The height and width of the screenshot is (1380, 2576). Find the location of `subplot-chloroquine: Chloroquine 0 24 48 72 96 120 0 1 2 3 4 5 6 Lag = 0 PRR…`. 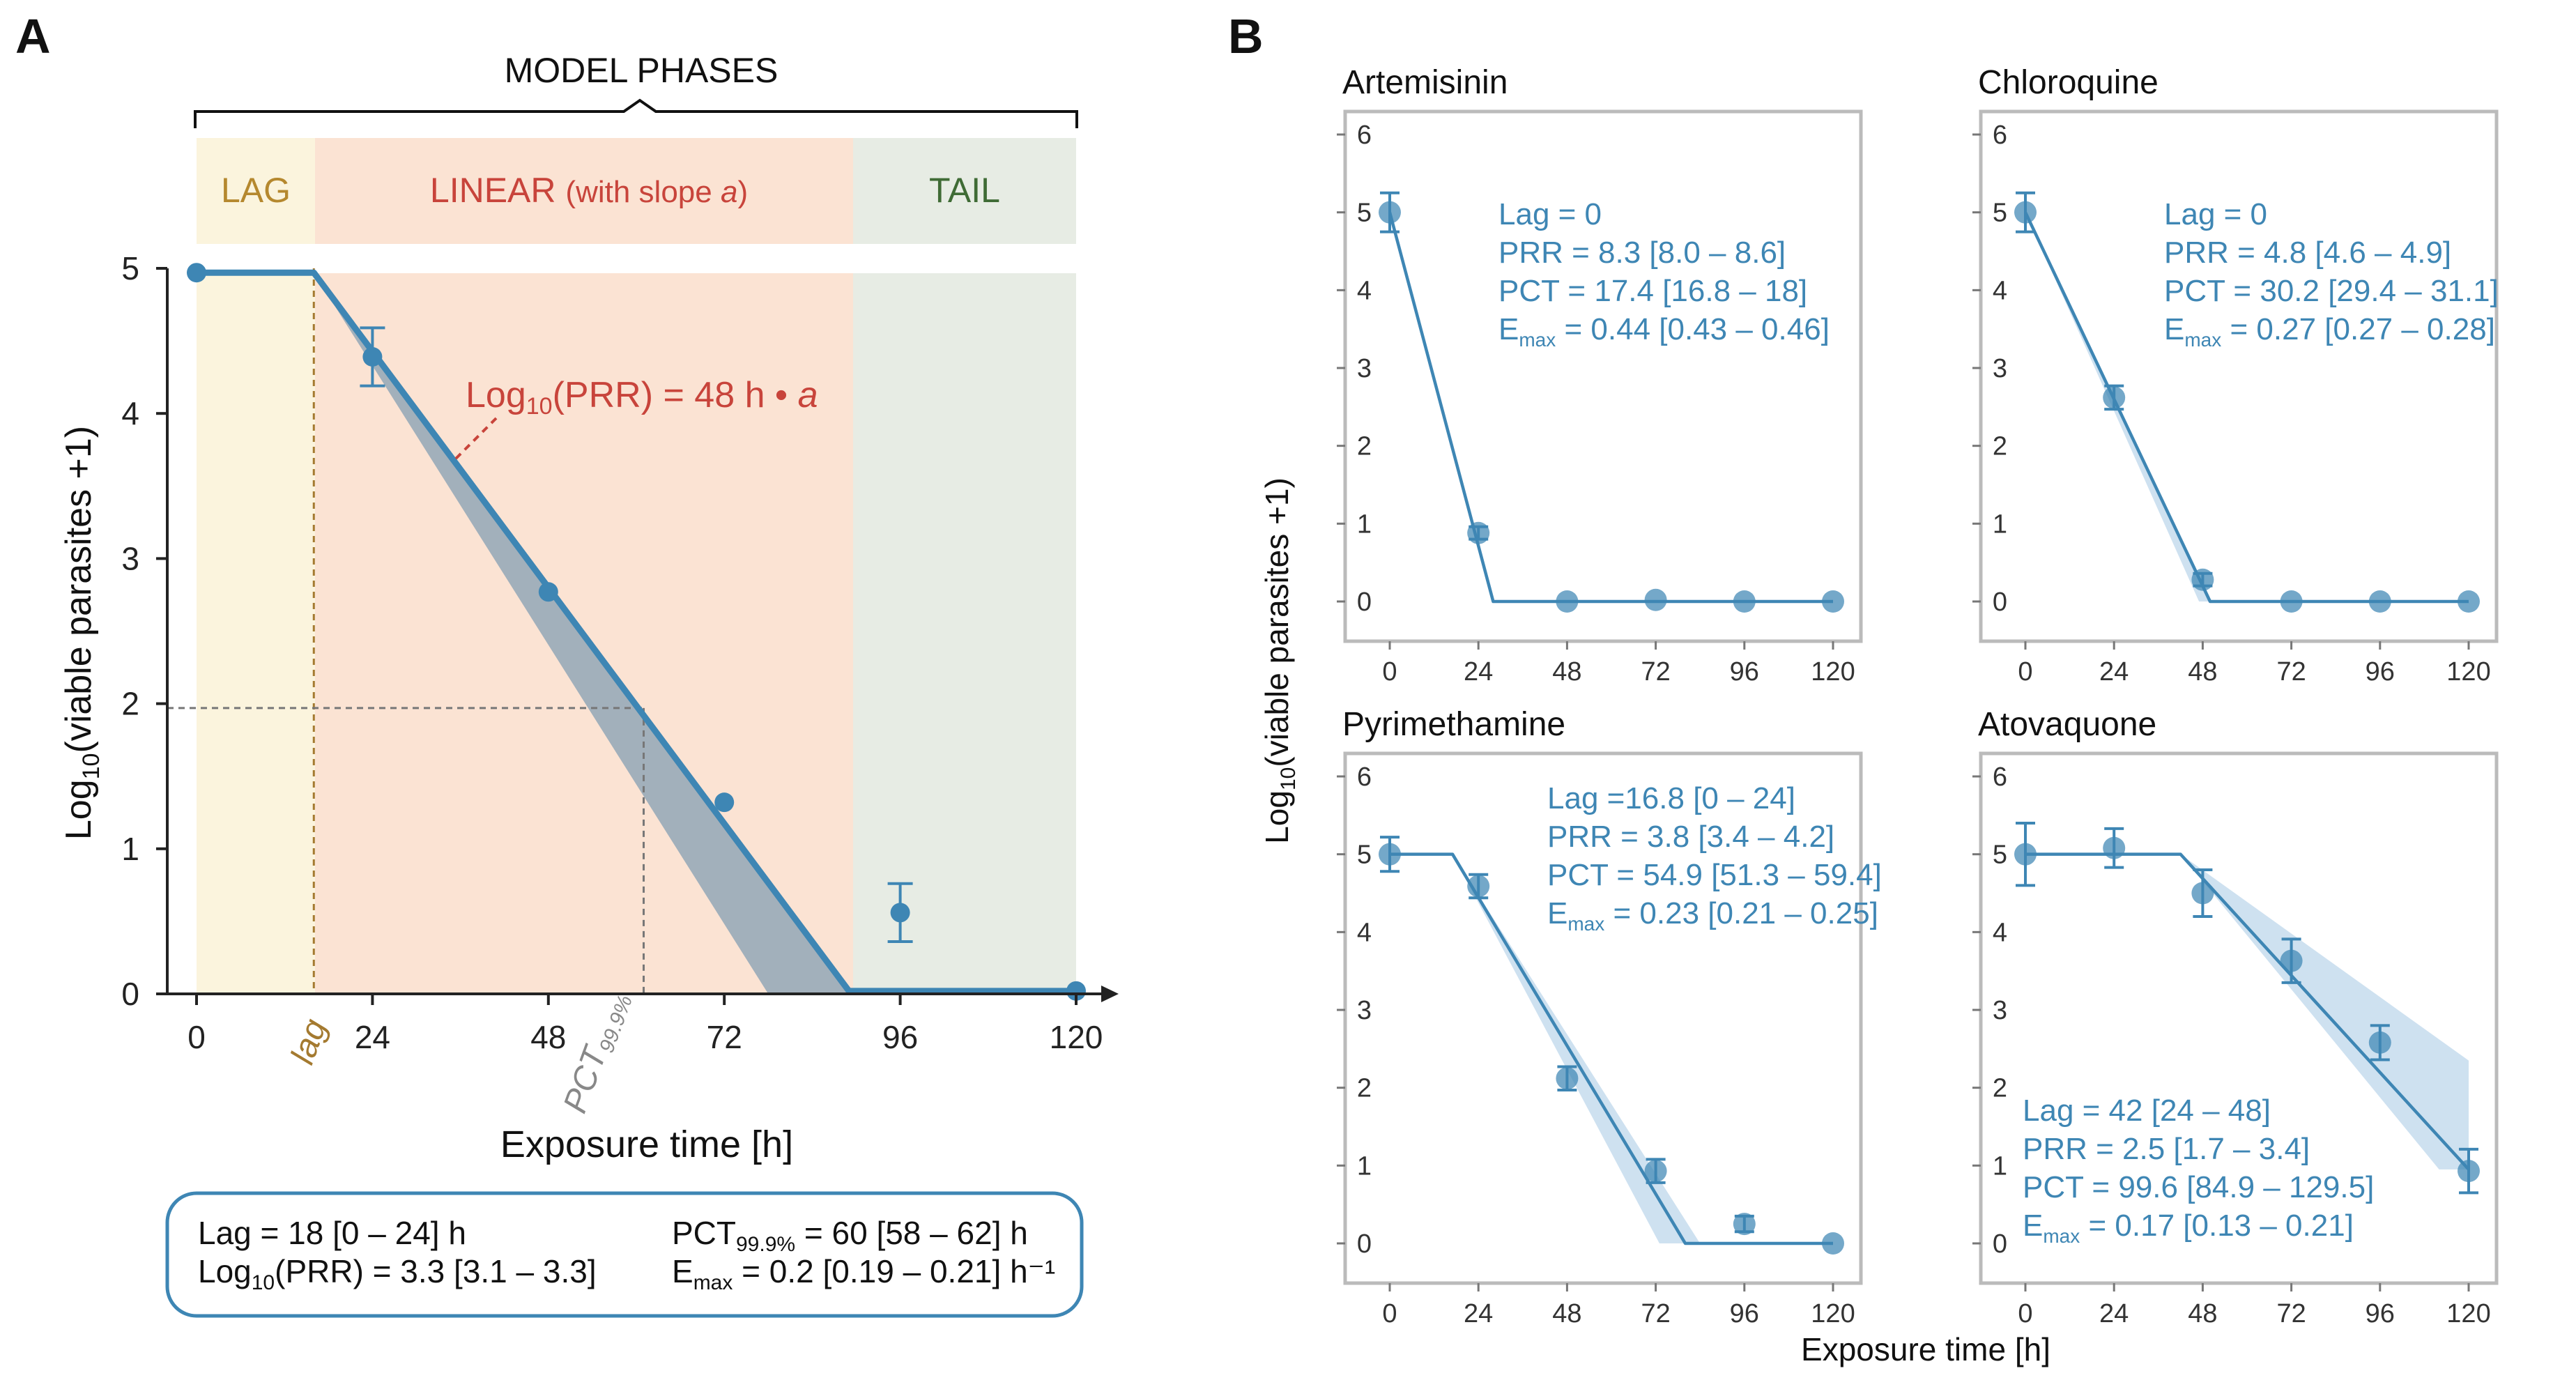

subplot-chloroquine: Chloroquine 0 24 48 72 96 120 0 1 2 3 4 5 6 Lag = 0 PRR… is located at coordinates (2235, 375).